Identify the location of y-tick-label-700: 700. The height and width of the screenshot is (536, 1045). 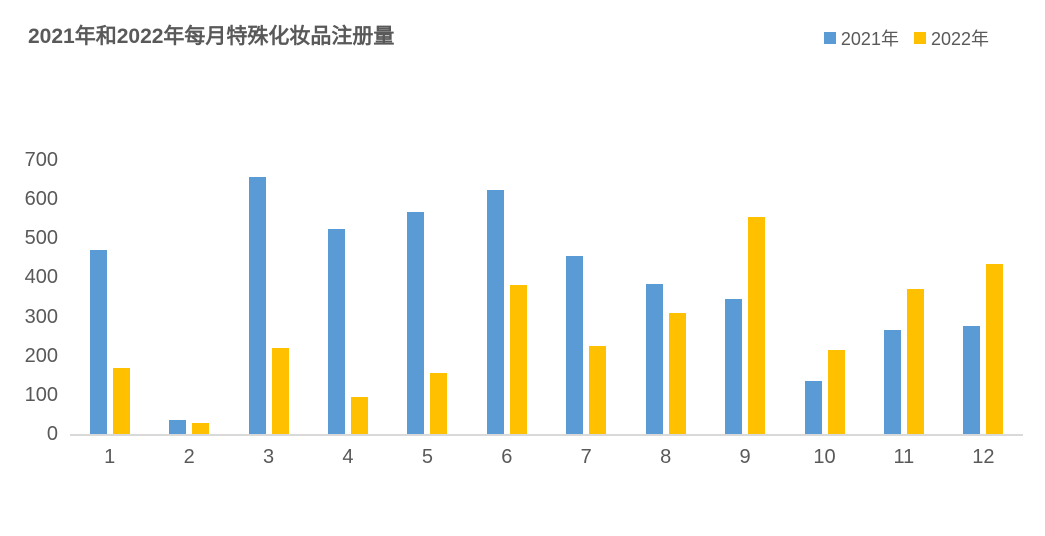
(41, 160).